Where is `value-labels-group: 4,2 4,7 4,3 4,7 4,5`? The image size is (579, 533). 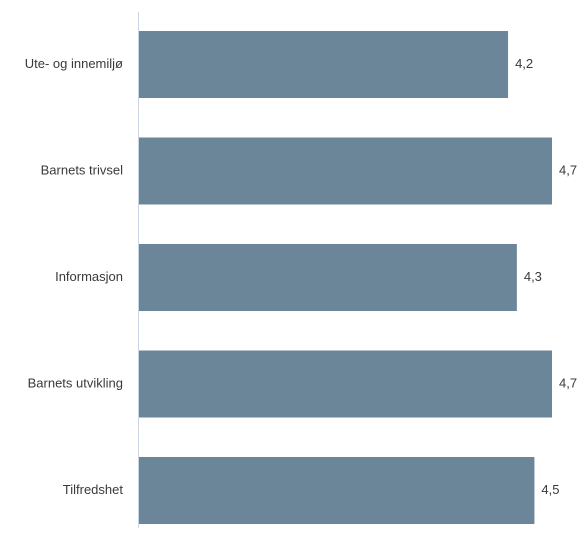
value-labels-group: 4,2 4,7 4,3 4,7 4,5 is located at coordinates (546, 276).